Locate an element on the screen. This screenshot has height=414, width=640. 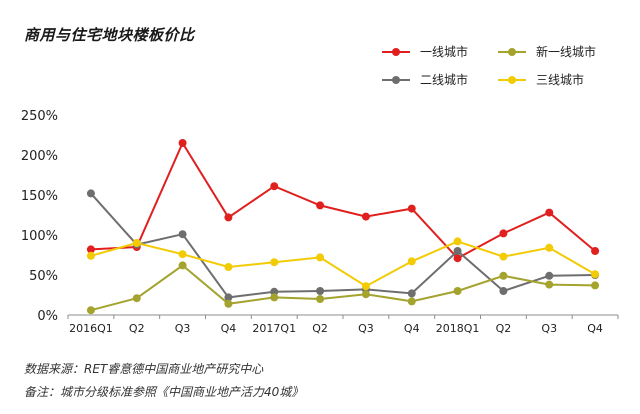
source-note: 数据来源：RET睿意德中国商业地产研究中心 is located at coordinates (144, 369).